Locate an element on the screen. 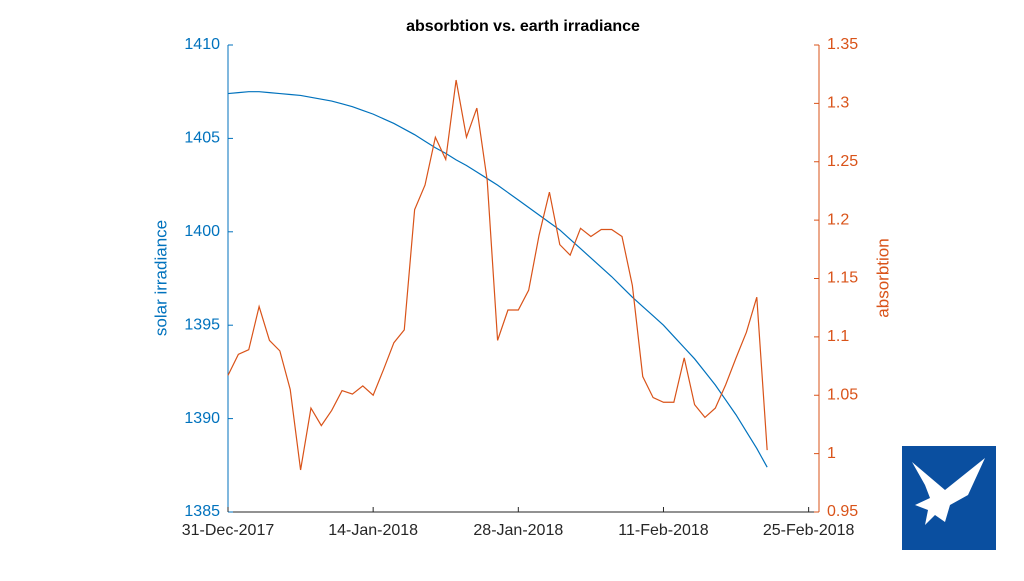 This screenshot has width=1024, height=581. y2-axis-label: absorbtion is located at coordinates (882, 277).